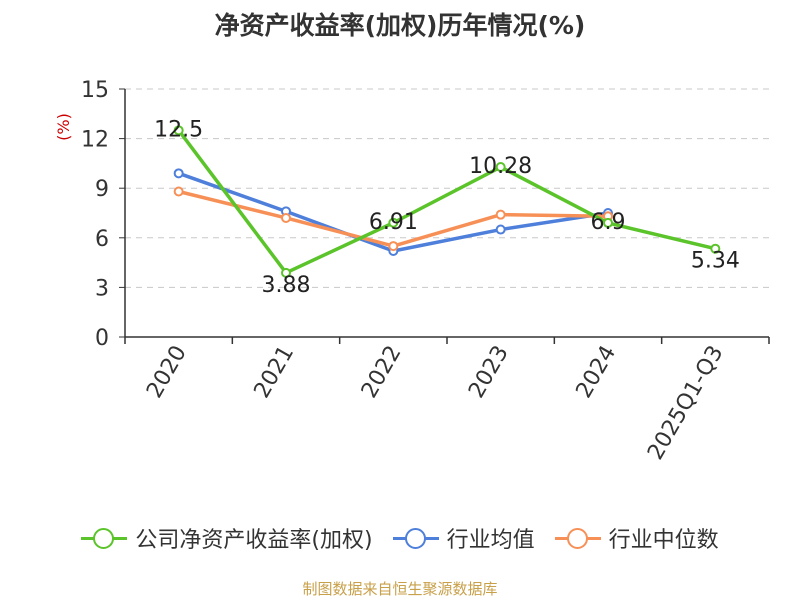 This screenshot has width=800, height=600. Describe the element at coordinates (102, 288) in the screenshot. I see `y-tick-label: 3` at that location.